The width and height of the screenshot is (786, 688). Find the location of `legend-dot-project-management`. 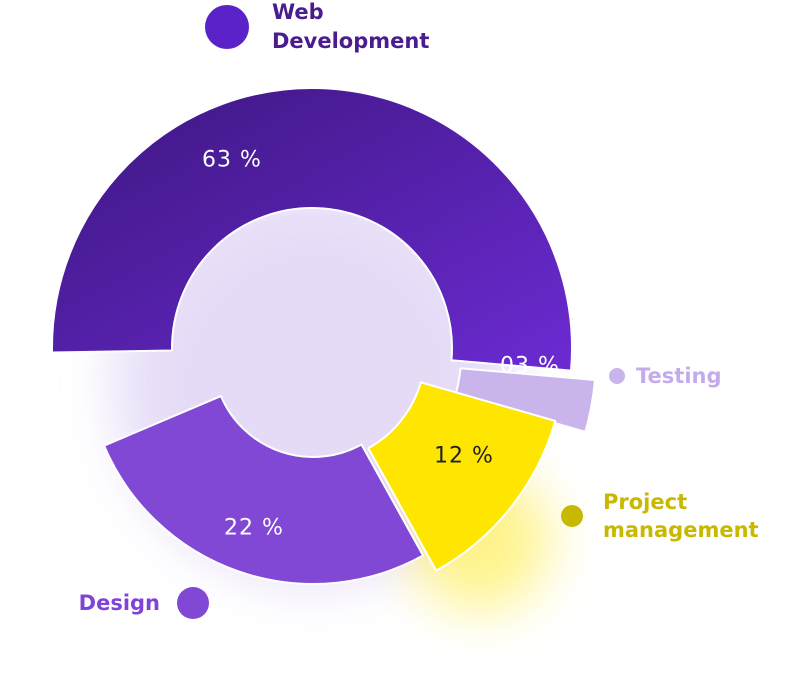

legend-dot-project-management is located at coordinates (572, 516).